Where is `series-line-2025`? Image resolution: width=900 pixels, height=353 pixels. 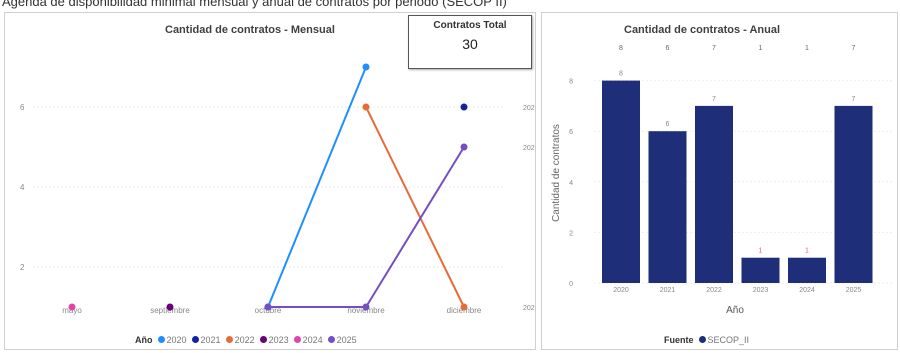
series-line-2025 is located at coordinates (415, 227).